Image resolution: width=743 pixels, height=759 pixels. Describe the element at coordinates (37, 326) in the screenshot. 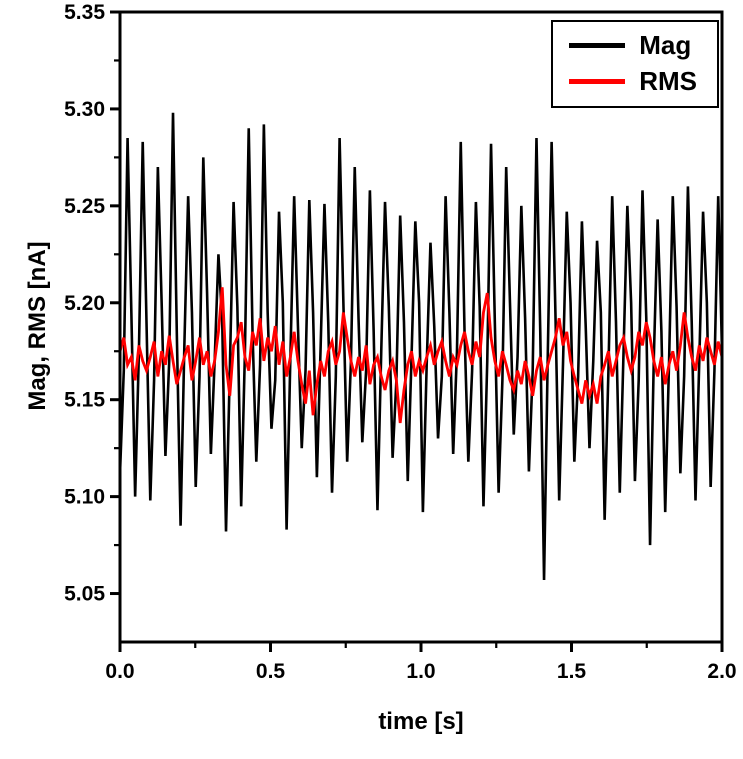

I see `y-axis-label: Mag, RMS [nA]` at that location.